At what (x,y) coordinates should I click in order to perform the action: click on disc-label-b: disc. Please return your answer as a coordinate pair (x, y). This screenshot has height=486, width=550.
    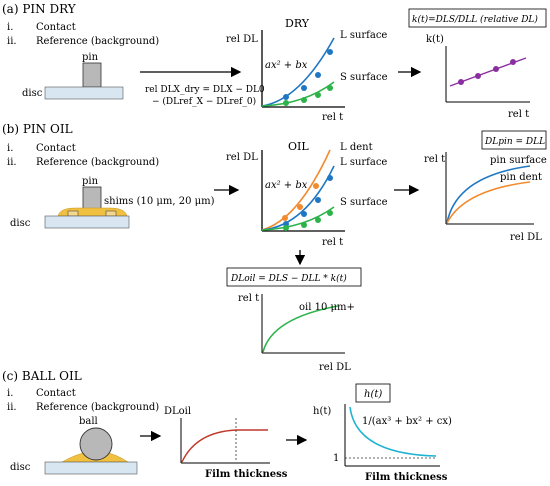
    Looking at the image, I should click on (20, 223).